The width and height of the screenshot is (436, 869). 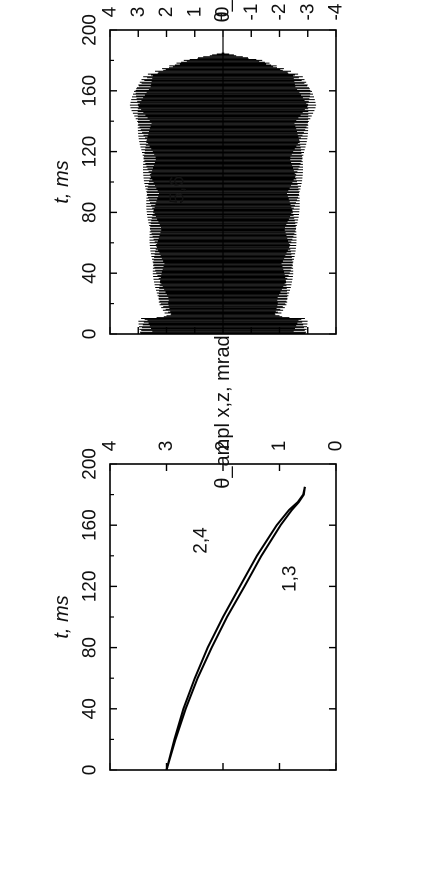 What do you see at coordinates (251, 12) in the screenshot?
I see `y-tick-label: -1` at bounding box center [251, 12].